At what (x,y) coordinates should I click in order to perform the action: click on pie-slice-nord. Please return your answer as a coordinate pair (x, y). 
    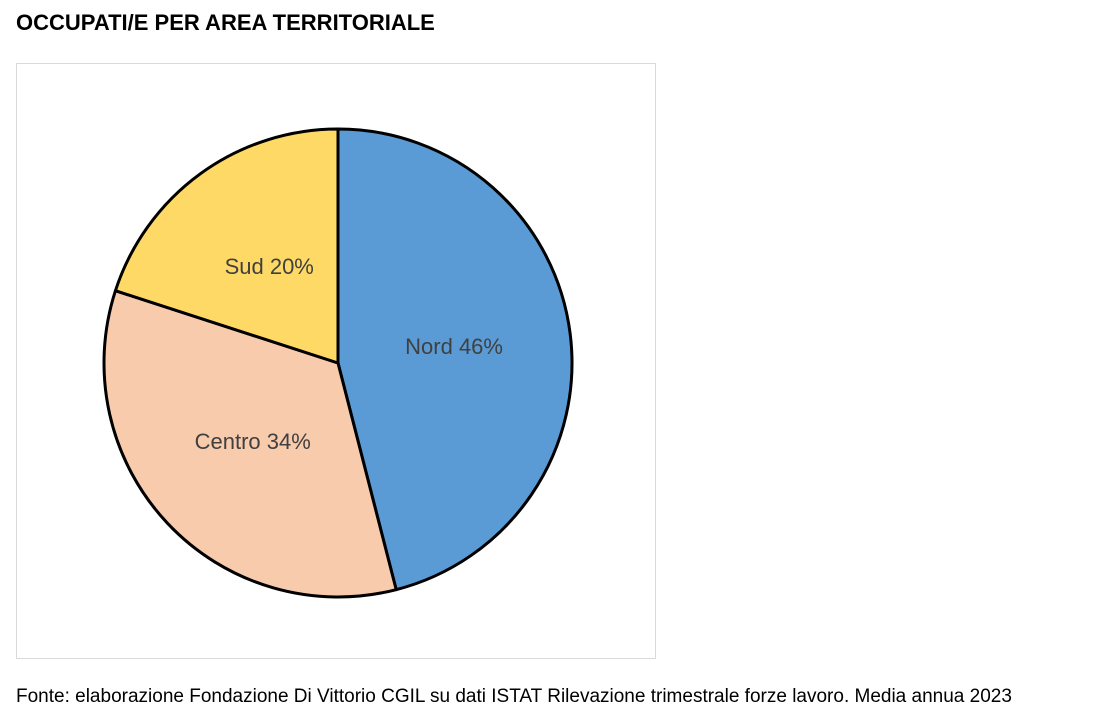
    Looking at the image, I should click on (455, 359).